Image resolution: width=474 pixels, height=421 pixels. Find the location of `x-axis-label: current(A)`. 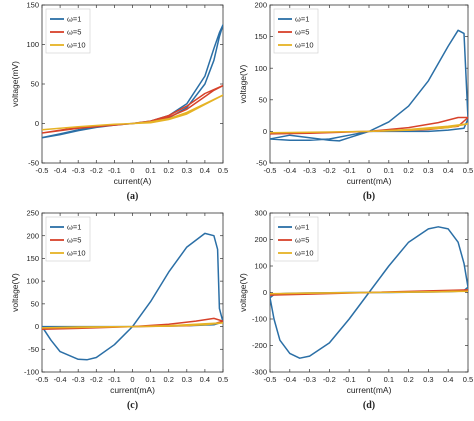

x-axis-label: current(A) is located at coordinates (133, 181).